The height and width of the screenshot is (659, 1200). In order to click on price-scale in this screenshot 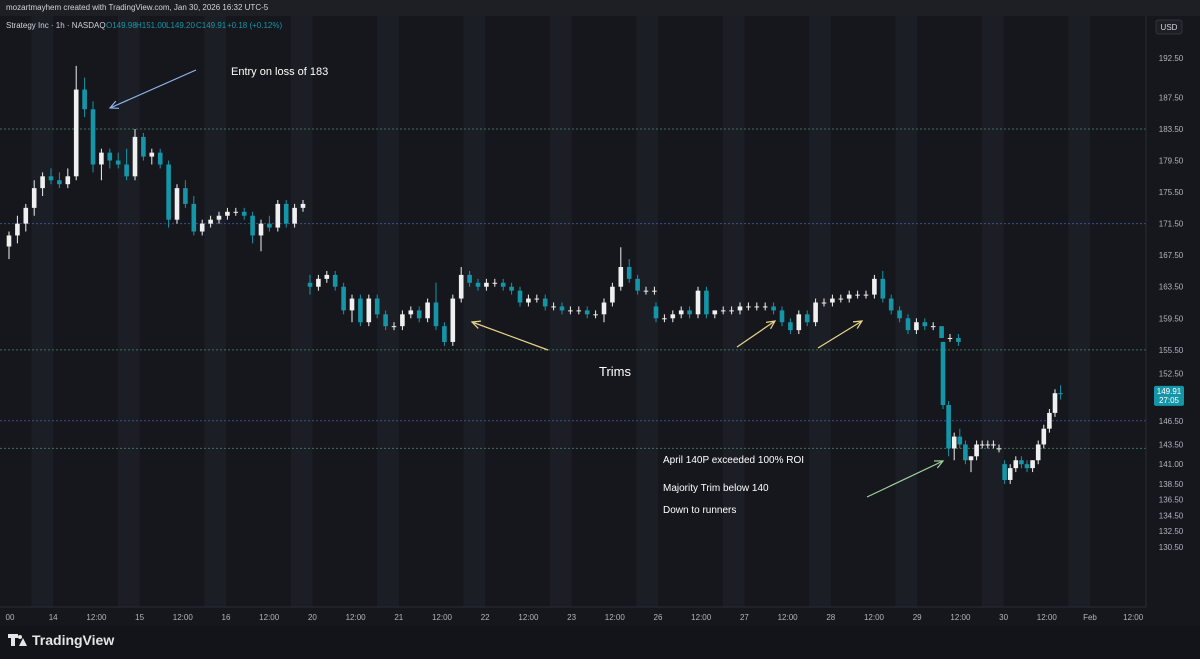, I will do `click(1173, 321)`.